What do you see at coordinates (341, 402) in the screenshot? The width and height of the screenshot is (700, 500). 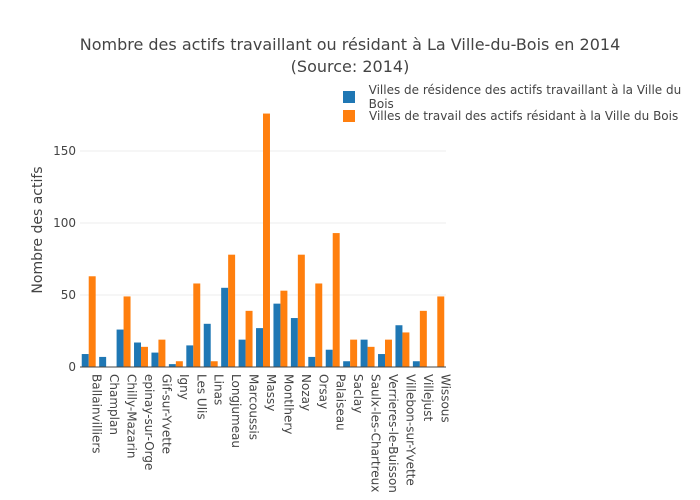 I see `x-tick-label: Palaiseau` at bounding box center [341, 402].